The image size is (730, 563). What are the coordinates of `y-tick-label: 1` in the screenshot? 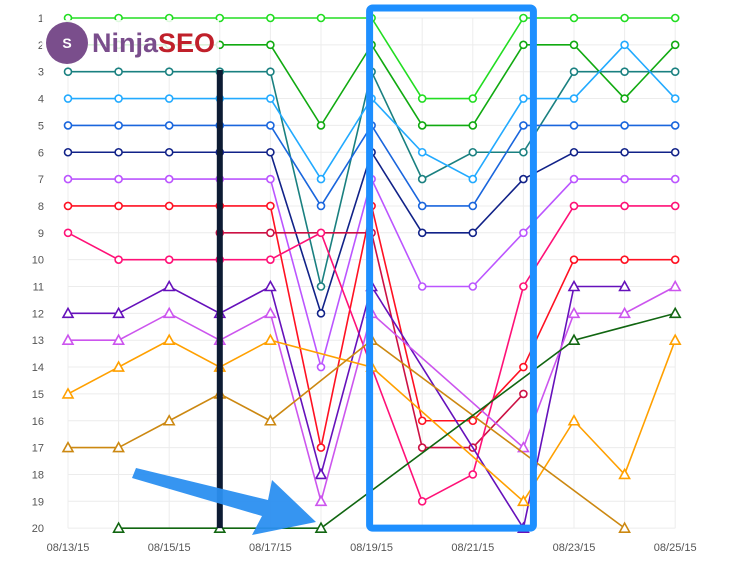 It's located at (41, 19).